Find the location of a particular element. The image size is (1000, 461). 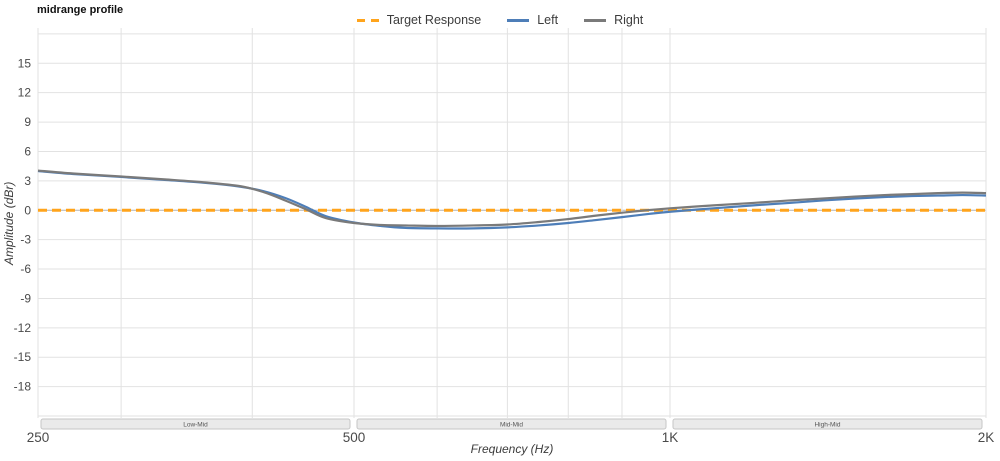

band-label-high-mid: High-Mid is located at coordinates (827, 425).